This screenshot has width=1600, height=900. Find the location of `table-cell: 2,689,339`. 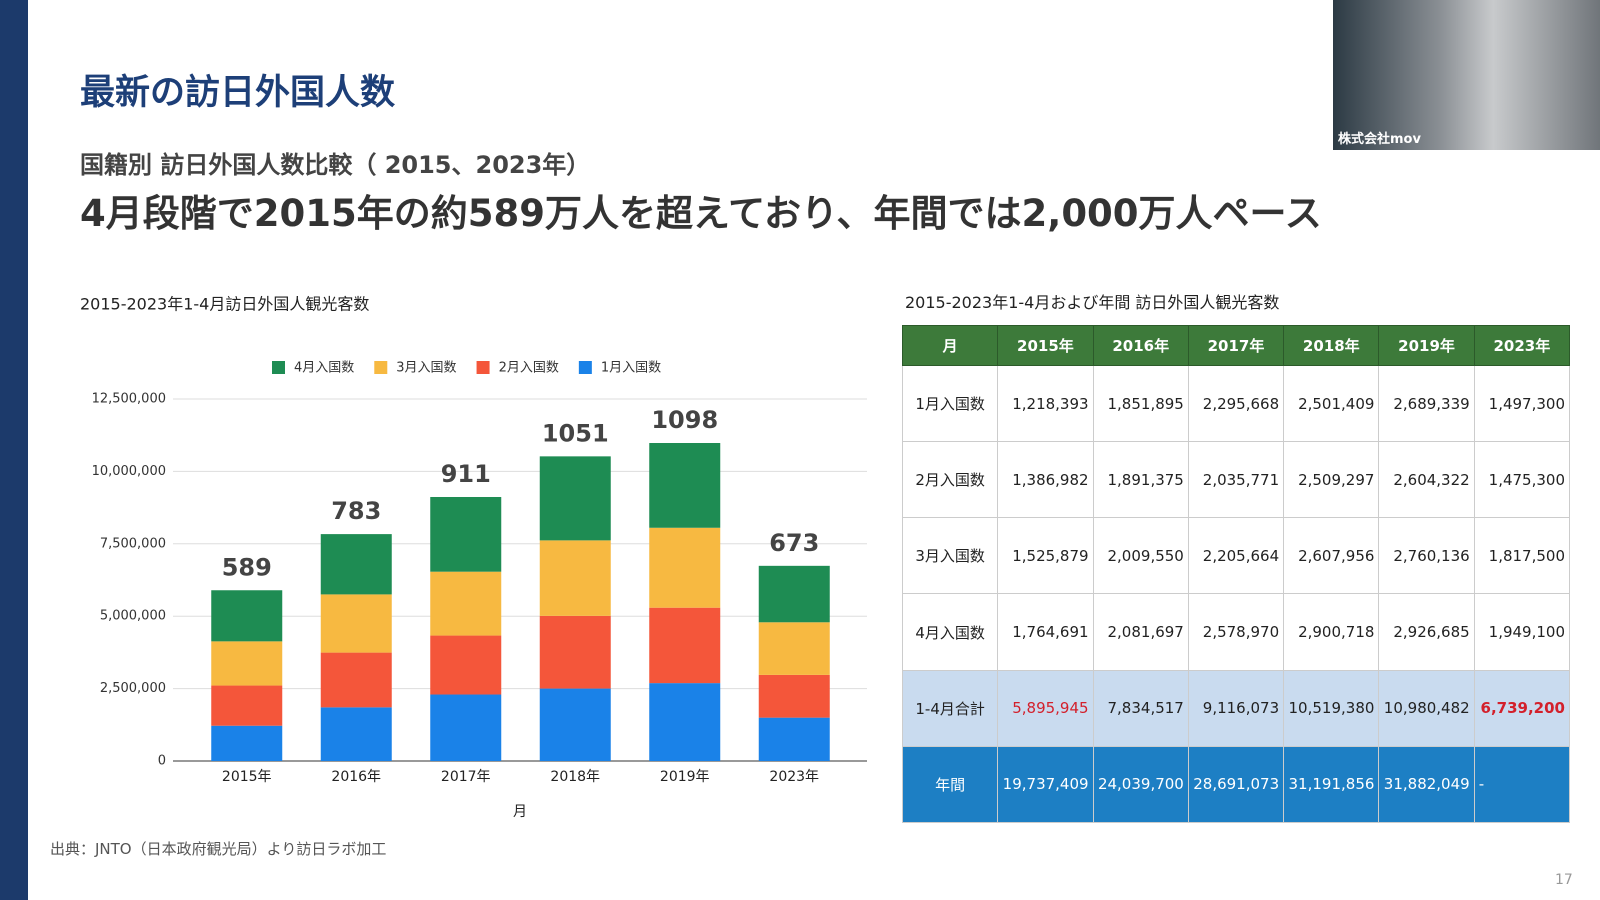

table-cell: 2,689,339 is located at coordinates (1426, 403).